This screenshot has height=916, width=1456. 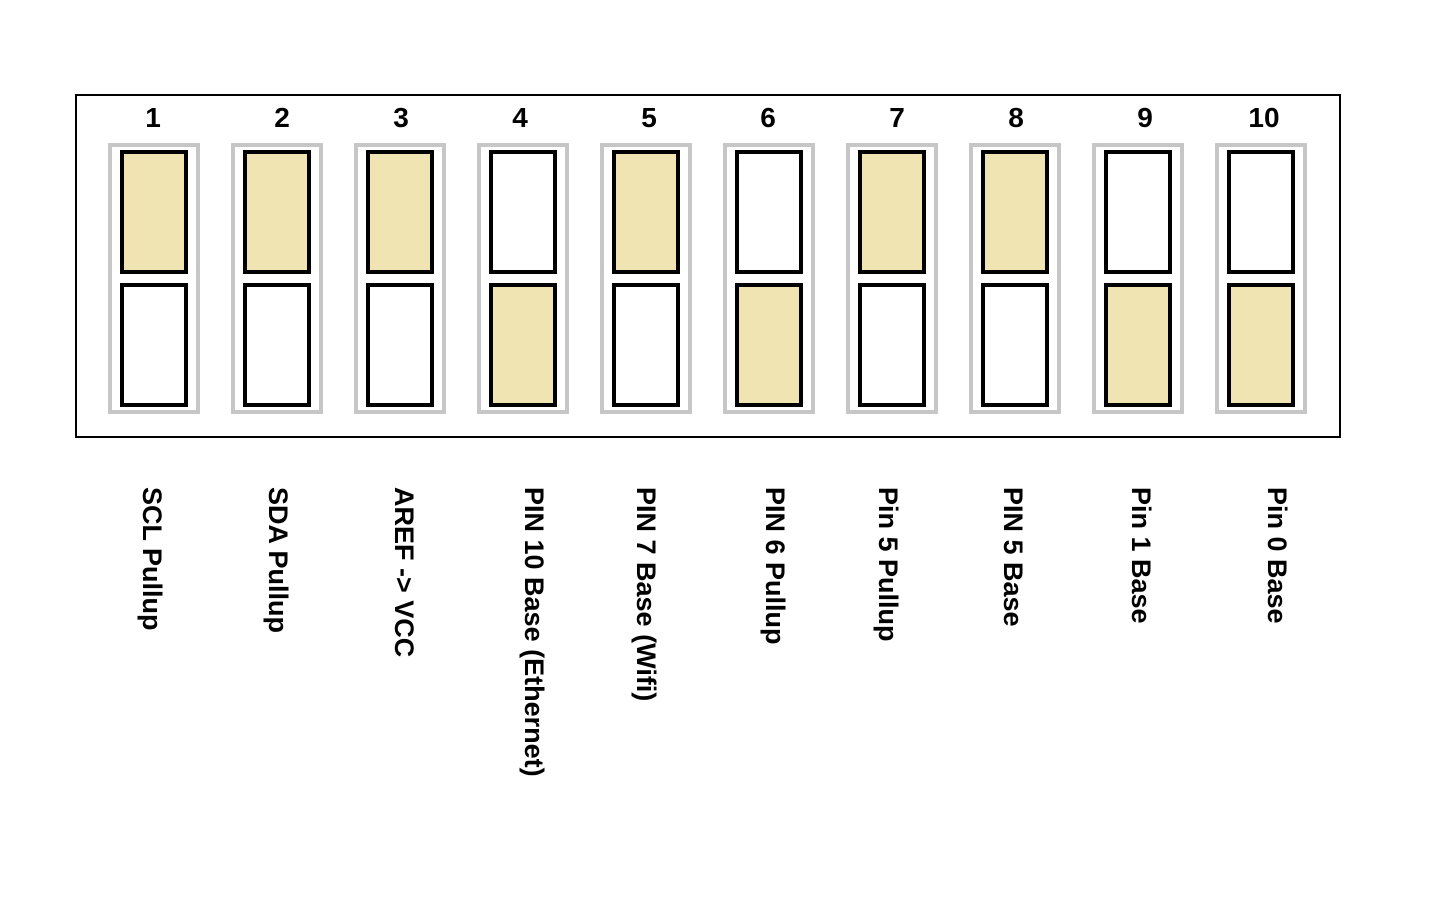 I want to click on switch-7-label: Pin 5 Pullup, so click(x=888, y=564).